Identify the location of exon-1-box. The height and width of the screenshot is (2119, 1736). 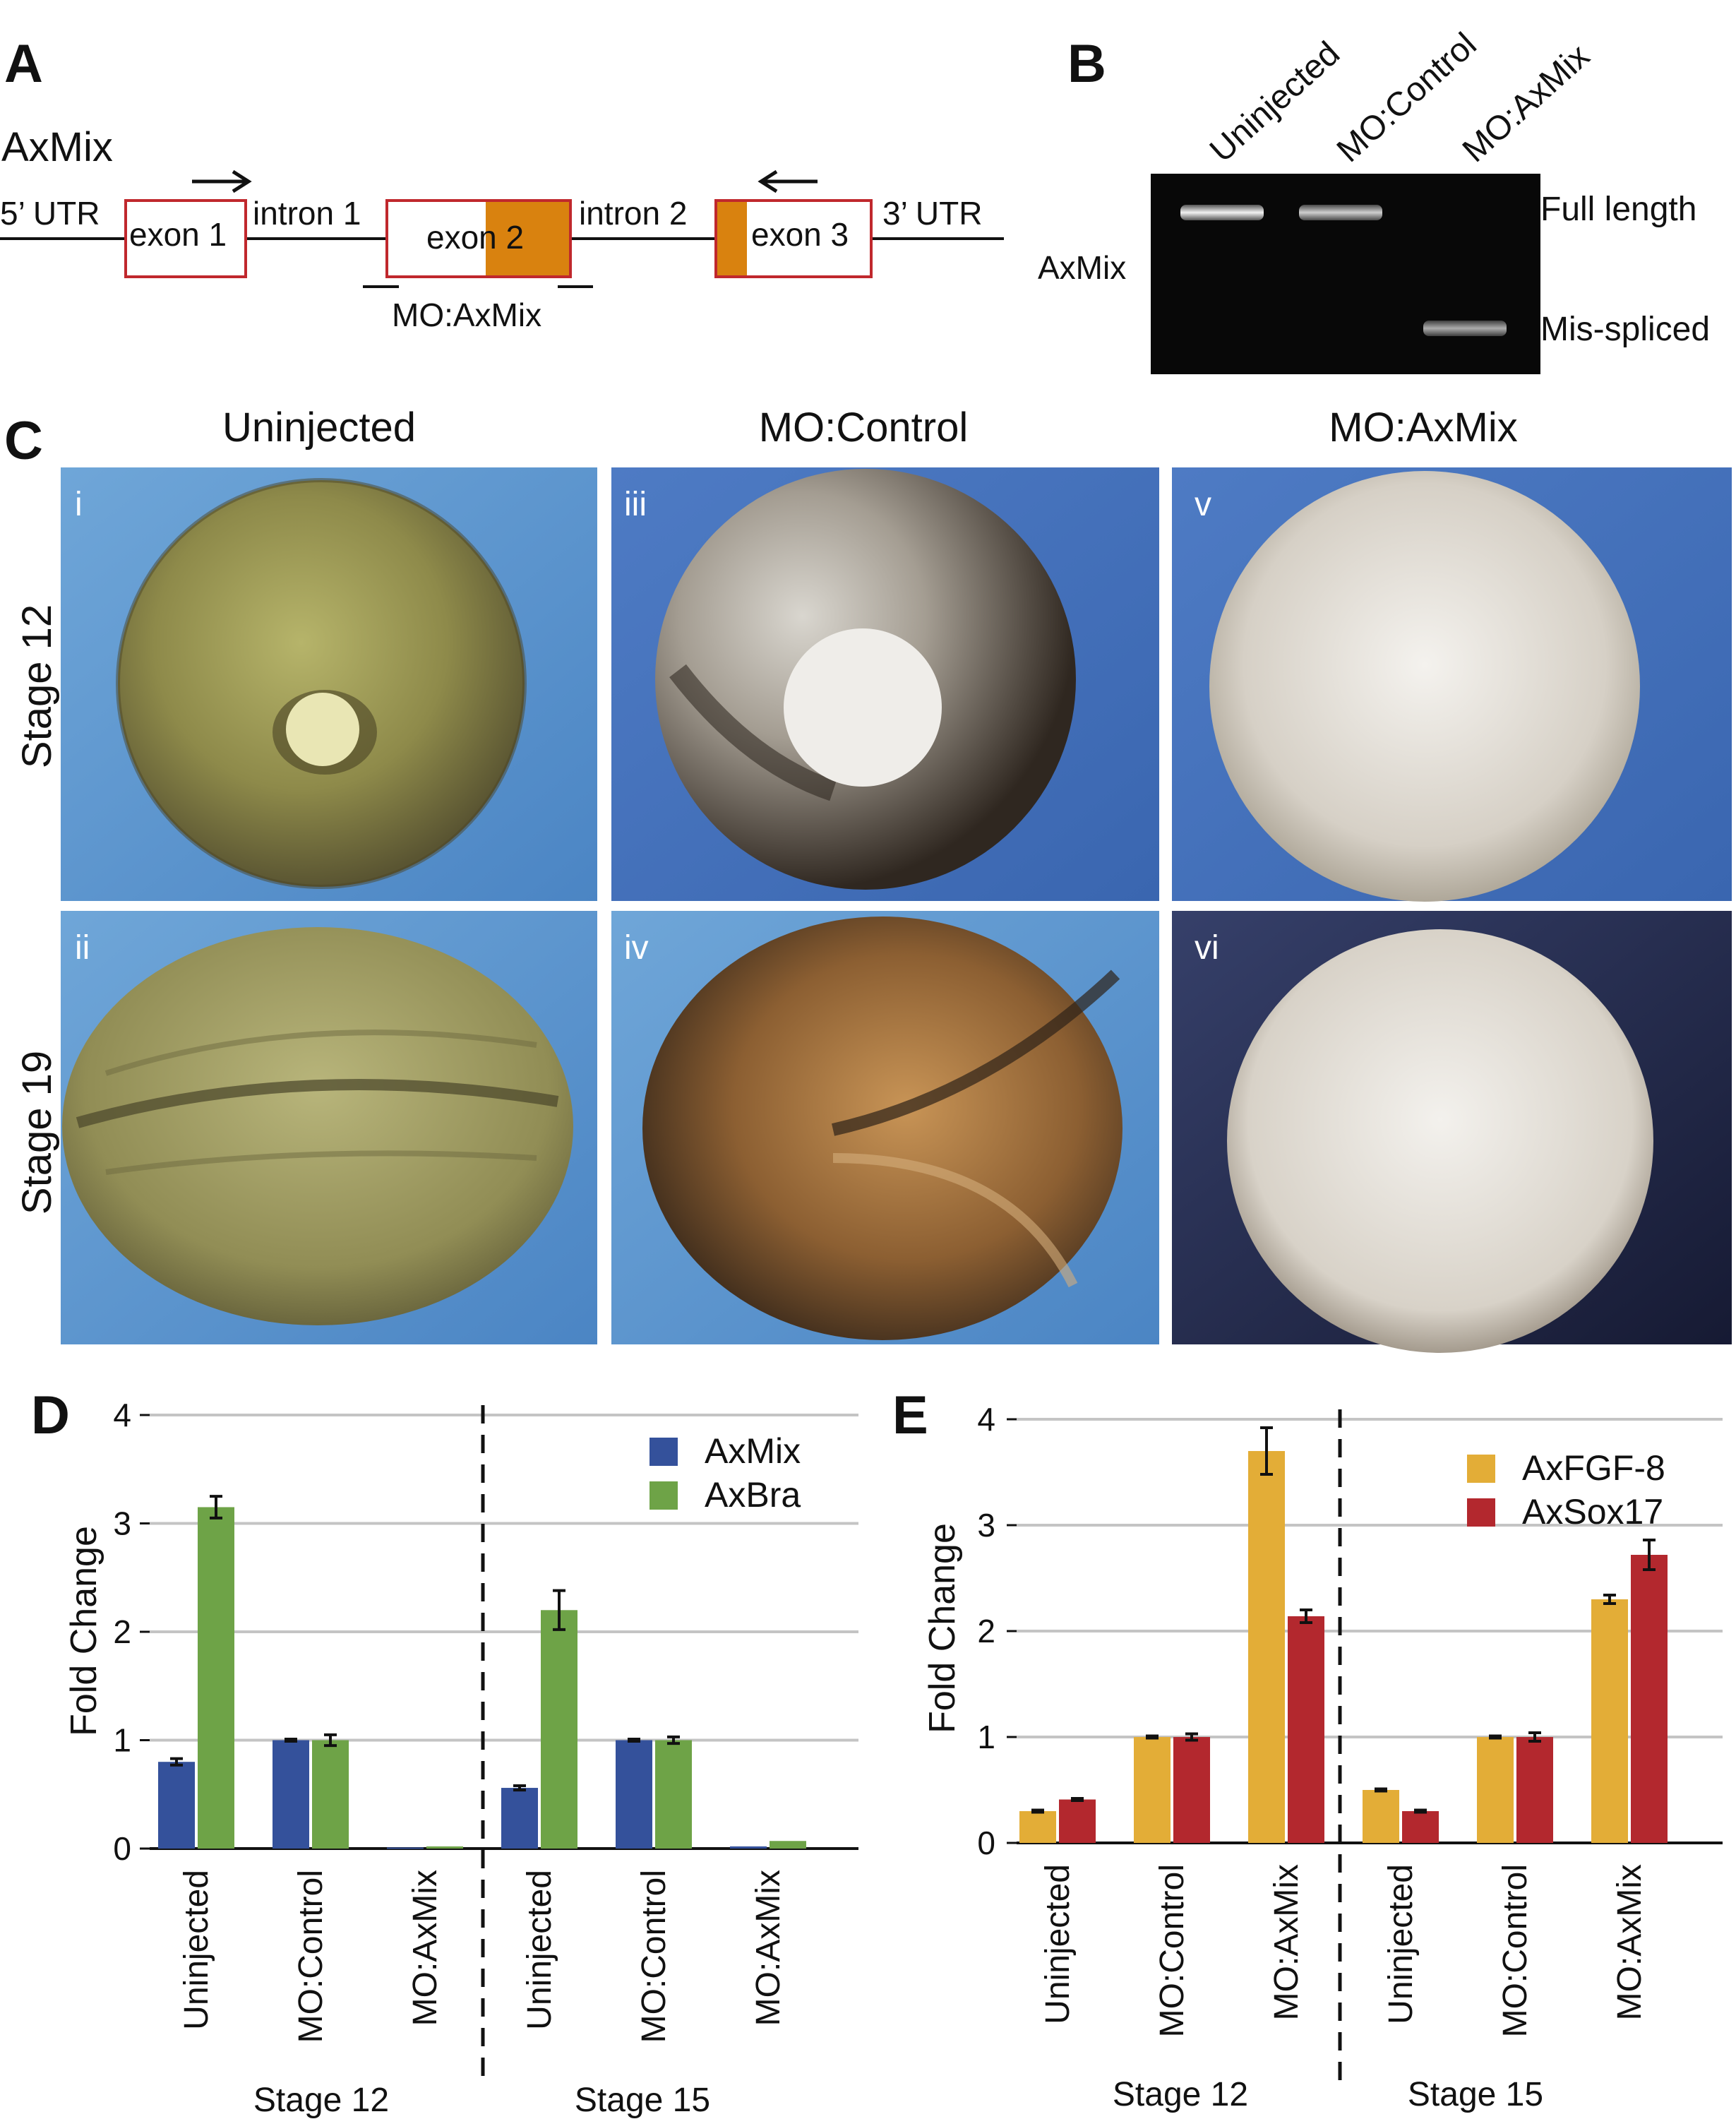
(185, 238).